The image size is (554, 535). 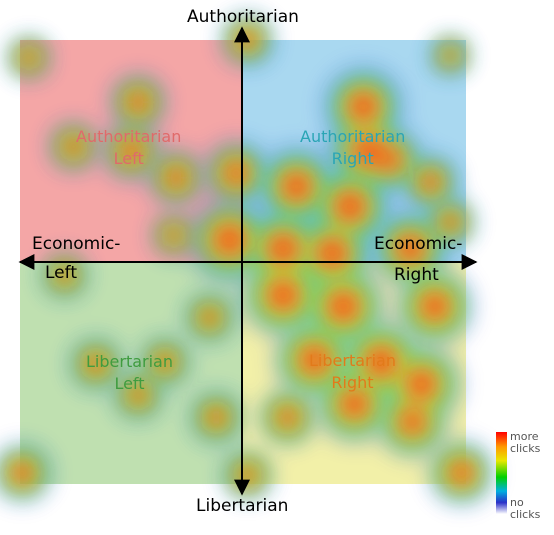 I want to click on axis-label-bottom: Libertarian, so click(x=242, y=506).